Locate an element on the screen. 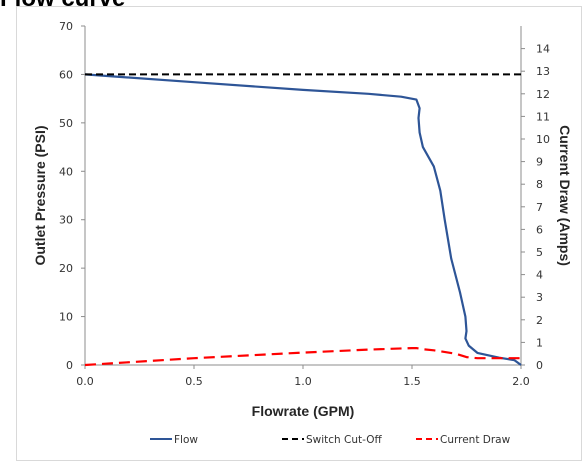 The height and width of the screenshot is (464, 584). x-tick-label: 1.5 is located at coordinates (412, 381).